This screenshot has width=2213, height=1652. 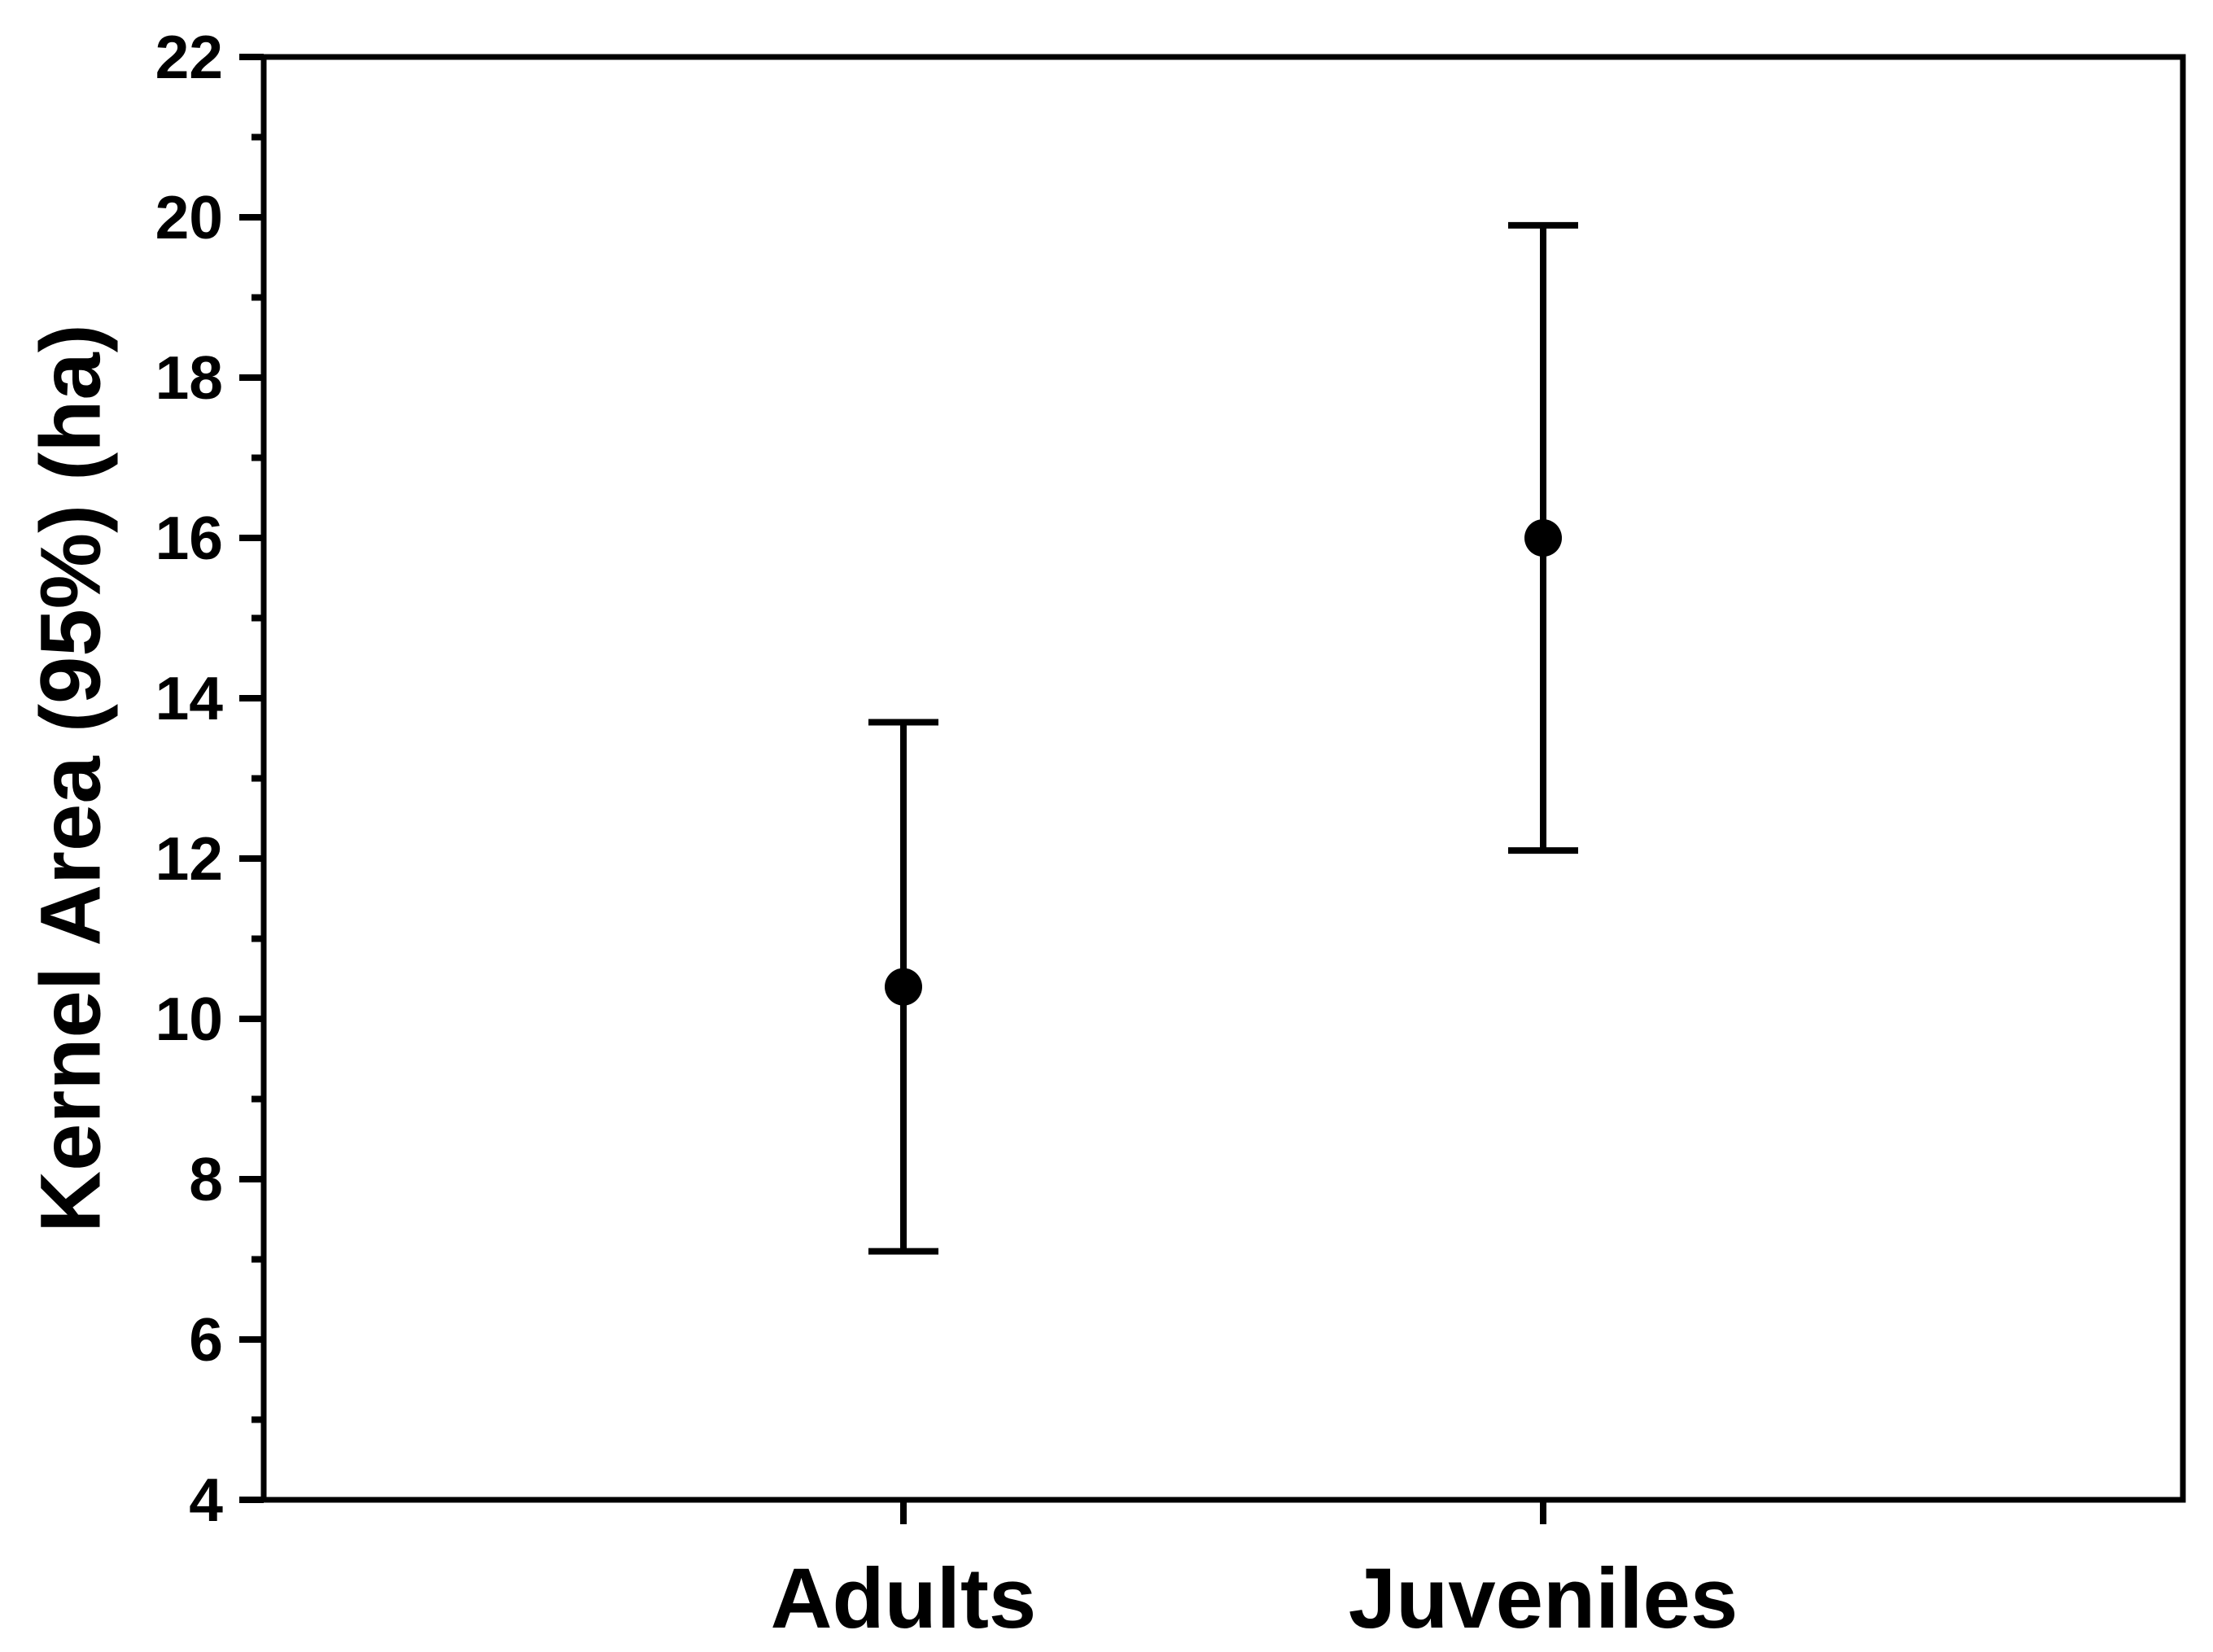 I want to click on y-tick-label: 14, so click(x=189, y=698).